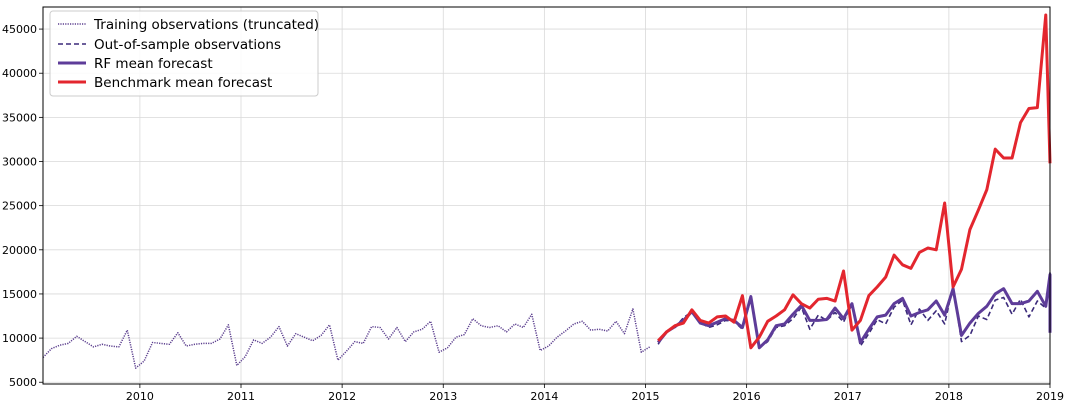  What do you see at coordinates (140, 396) in the screenshot?
I see `x-tick-label: 2010` at bounding box center [140, 396].